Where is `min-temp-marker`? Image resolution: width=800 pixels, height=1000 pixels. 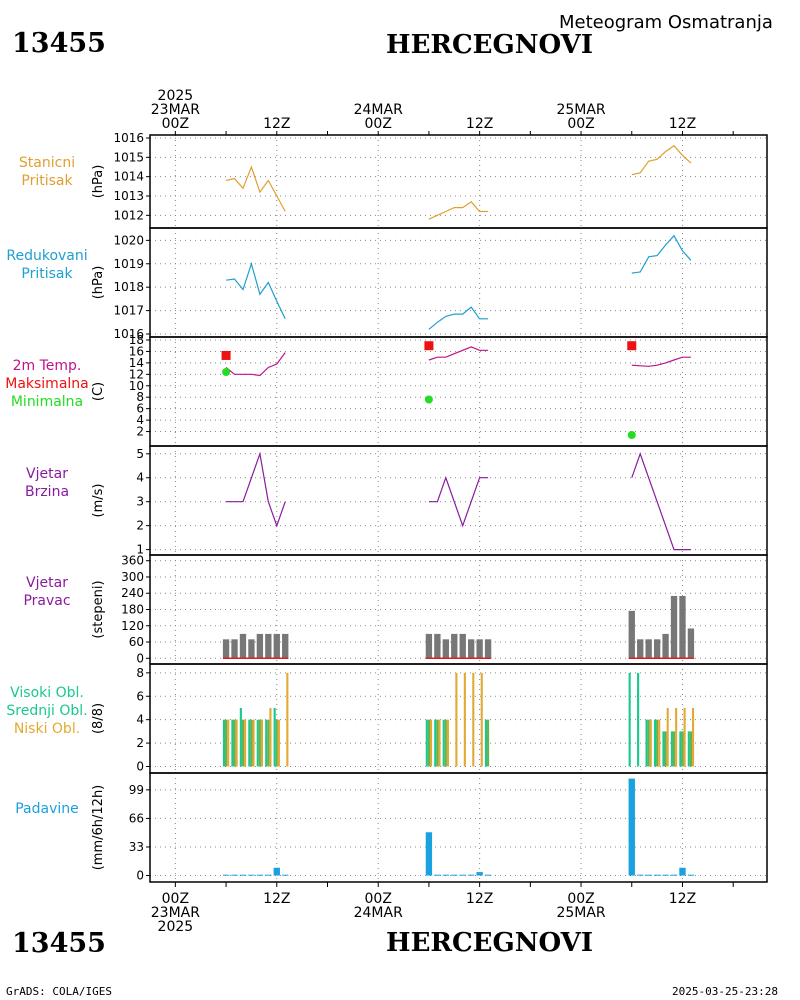
min-temp-marker is located at coordinates (631, 434).